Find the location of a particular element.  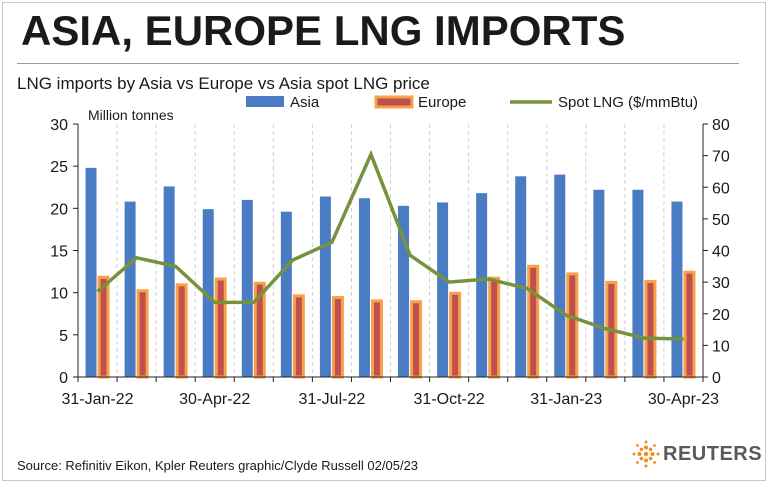

right-tick-label: 10 is located at coordinates (721, 346).